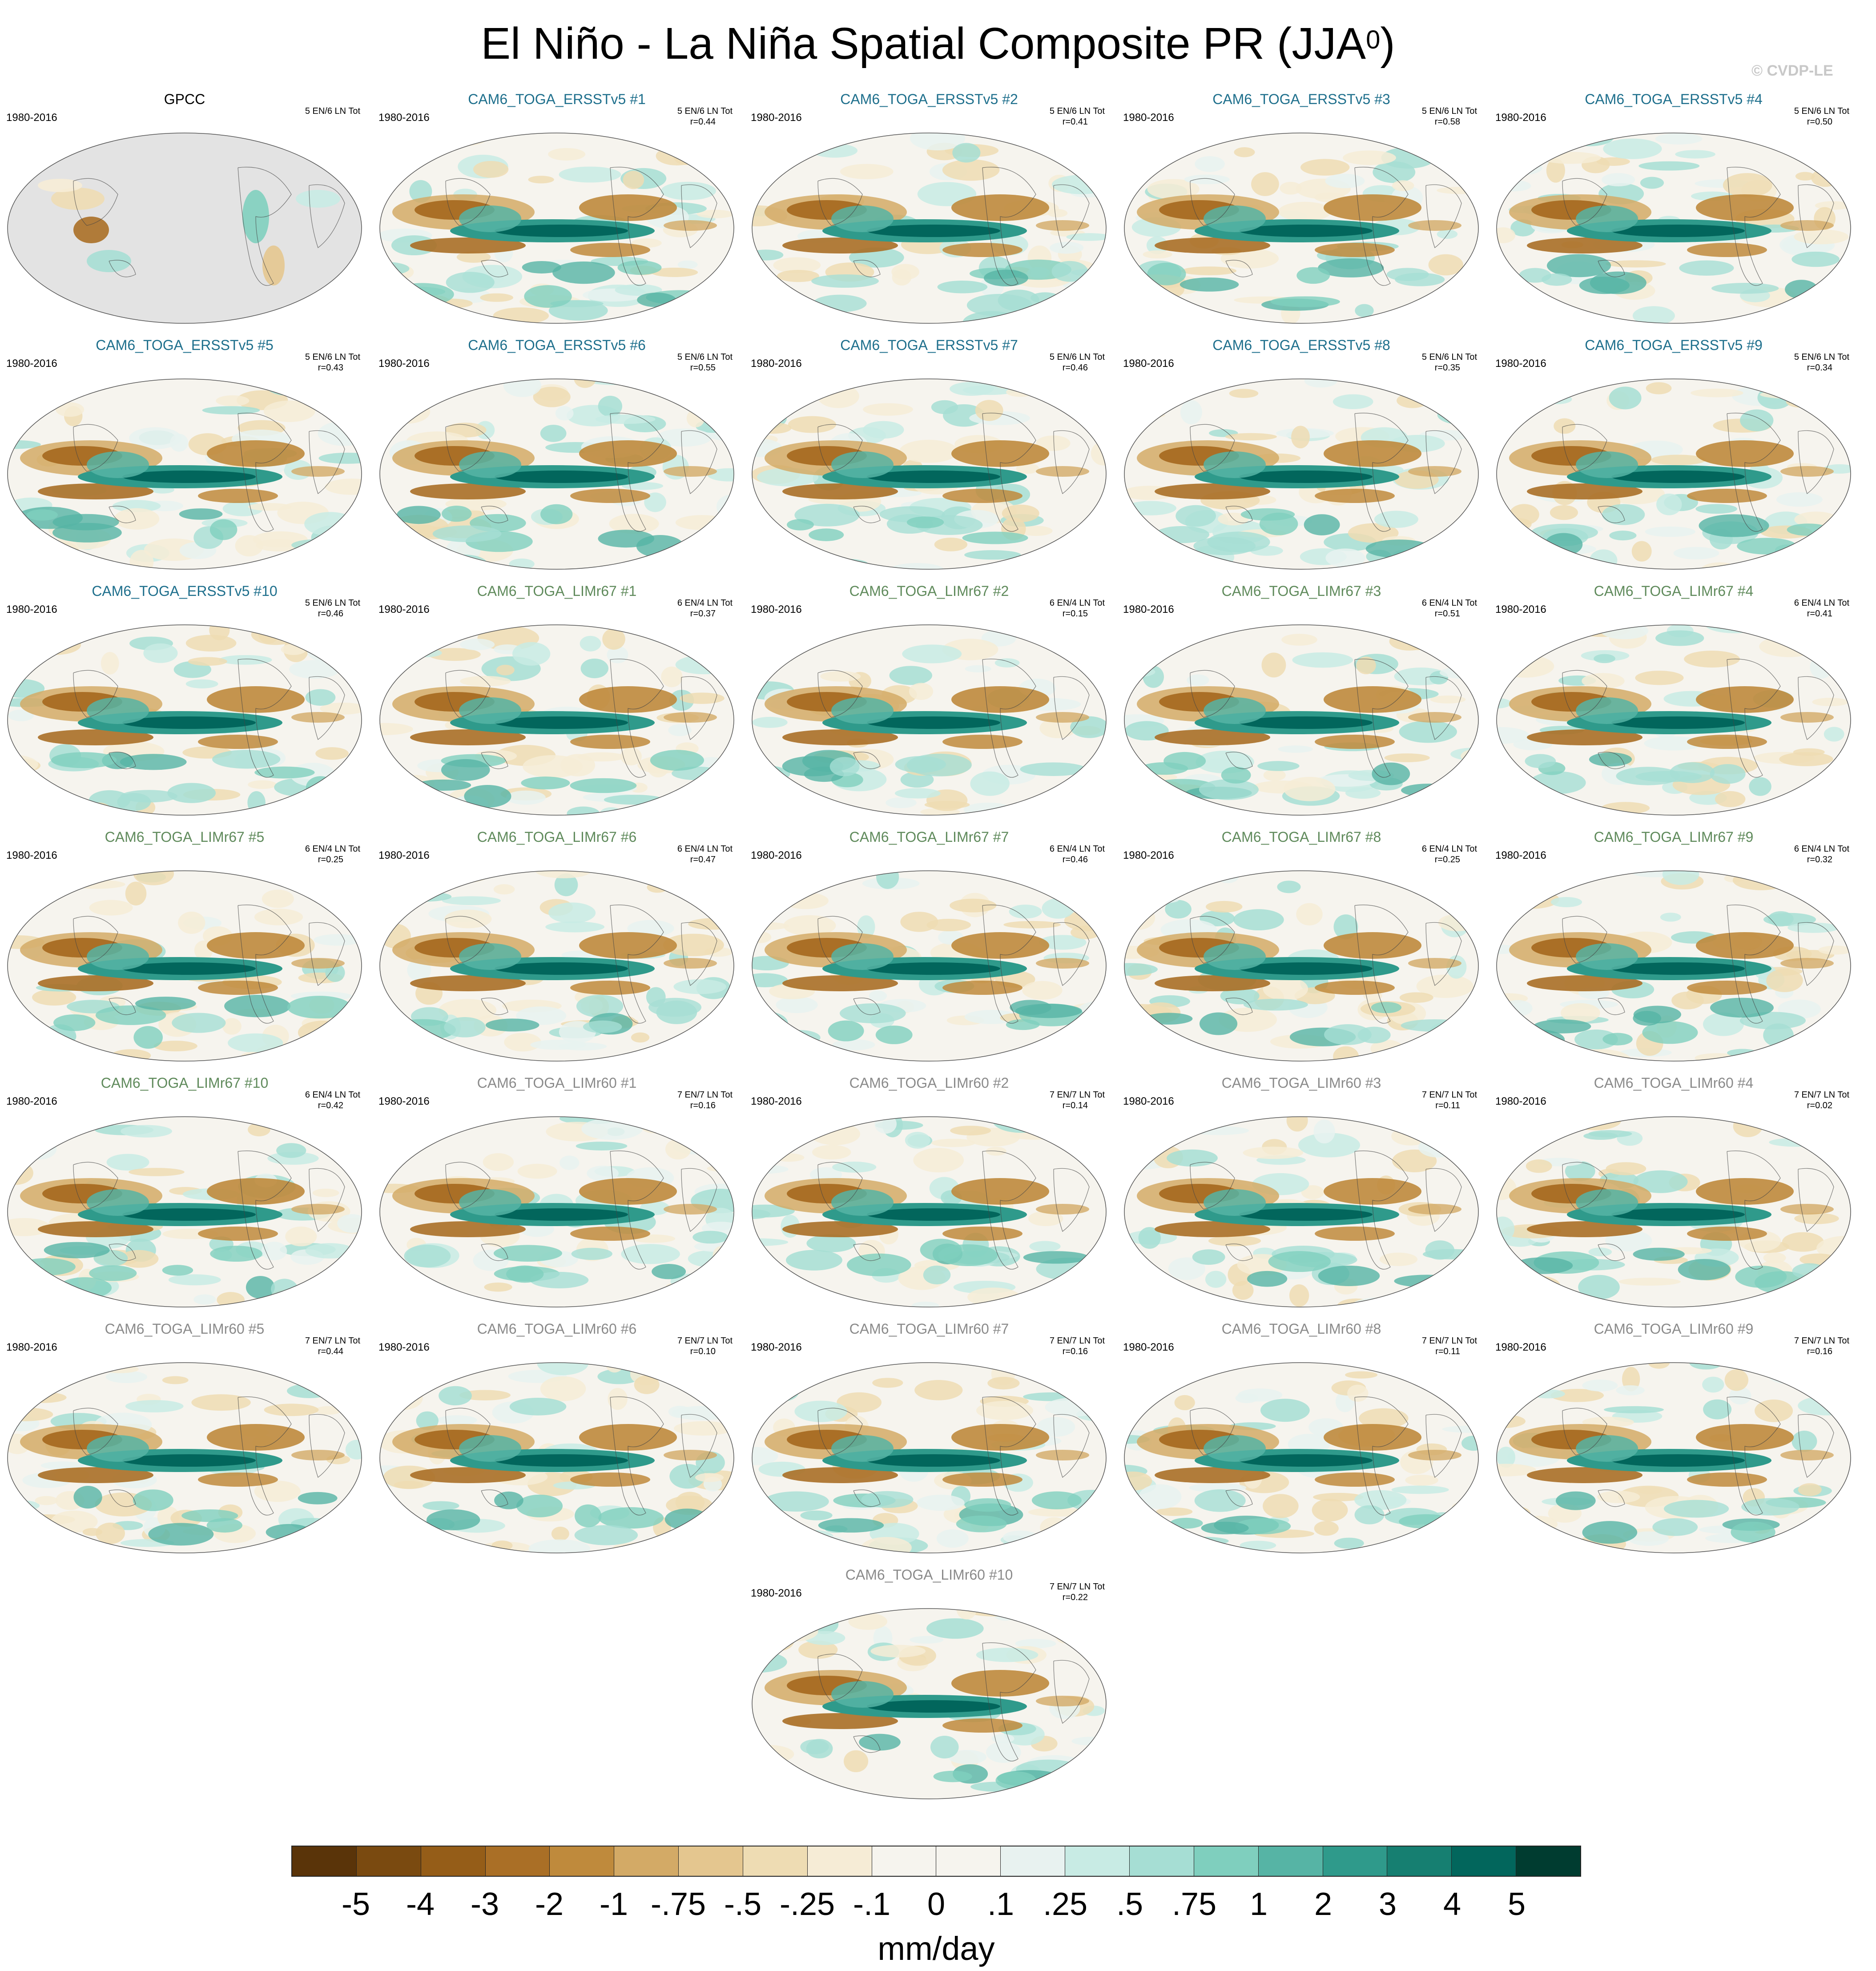  Describe the element at coordinates (1075, 1597) in the screenshot. I see `panel-pattern-correlation: r=0.22` at that location.